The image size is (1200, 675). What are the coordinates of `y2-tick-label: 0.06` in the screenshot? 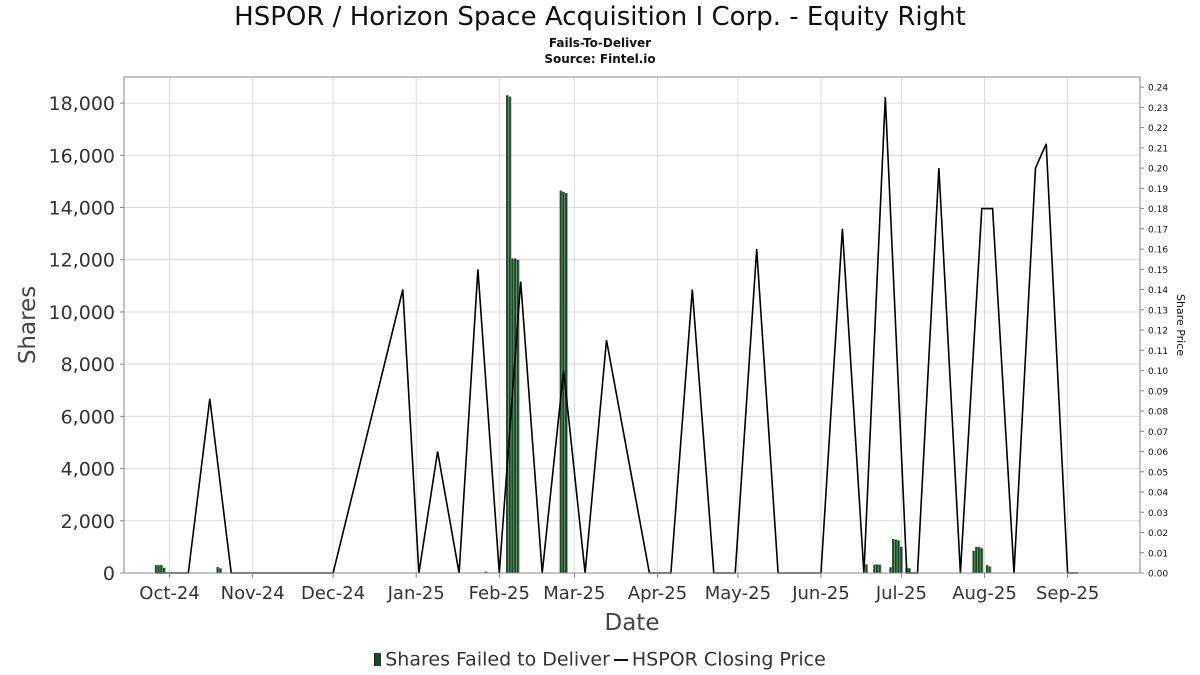 It's located at (1158, 453).